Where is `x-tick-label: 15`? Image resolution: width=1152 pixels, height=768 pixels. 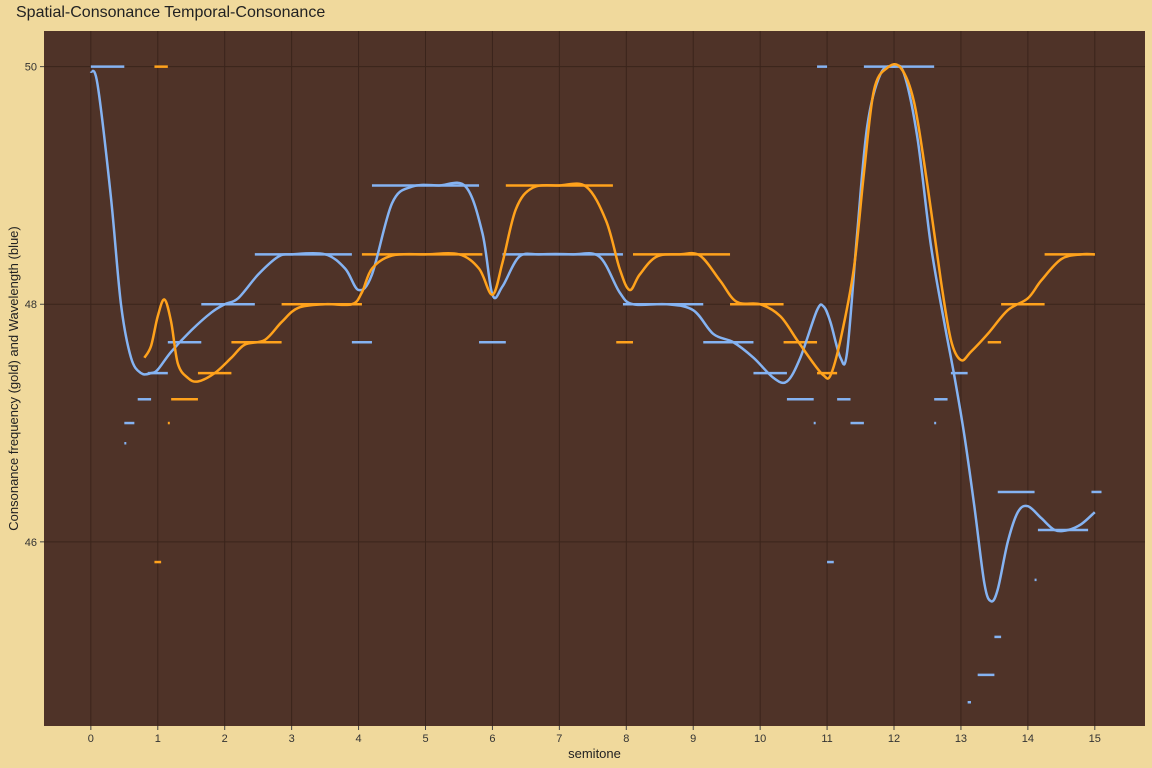
x-tick-label: 15 is located at coordinates (1095, 739).